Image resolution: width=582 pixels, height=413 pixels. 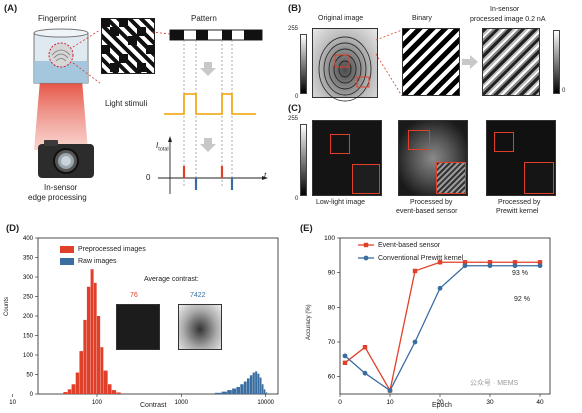 I want to click on camera-label-2: edge processing, so click(x=57, y=197).